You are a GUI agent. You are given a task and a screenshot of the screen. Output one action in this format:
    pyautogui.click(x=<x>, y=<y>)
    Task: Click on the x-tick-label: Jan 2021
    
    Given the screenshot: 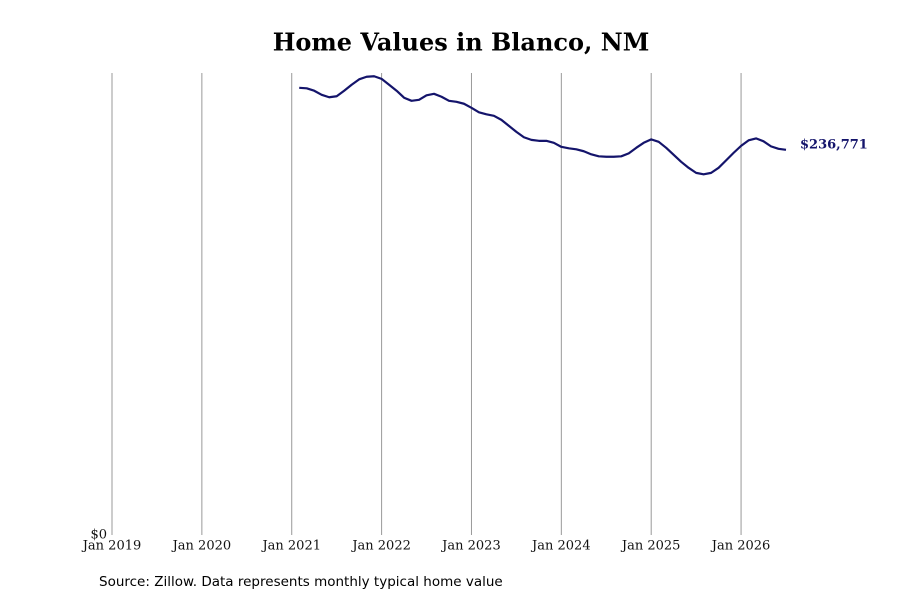 What is the action you would take?
    pyautogui.click(x=290, y=546)
    